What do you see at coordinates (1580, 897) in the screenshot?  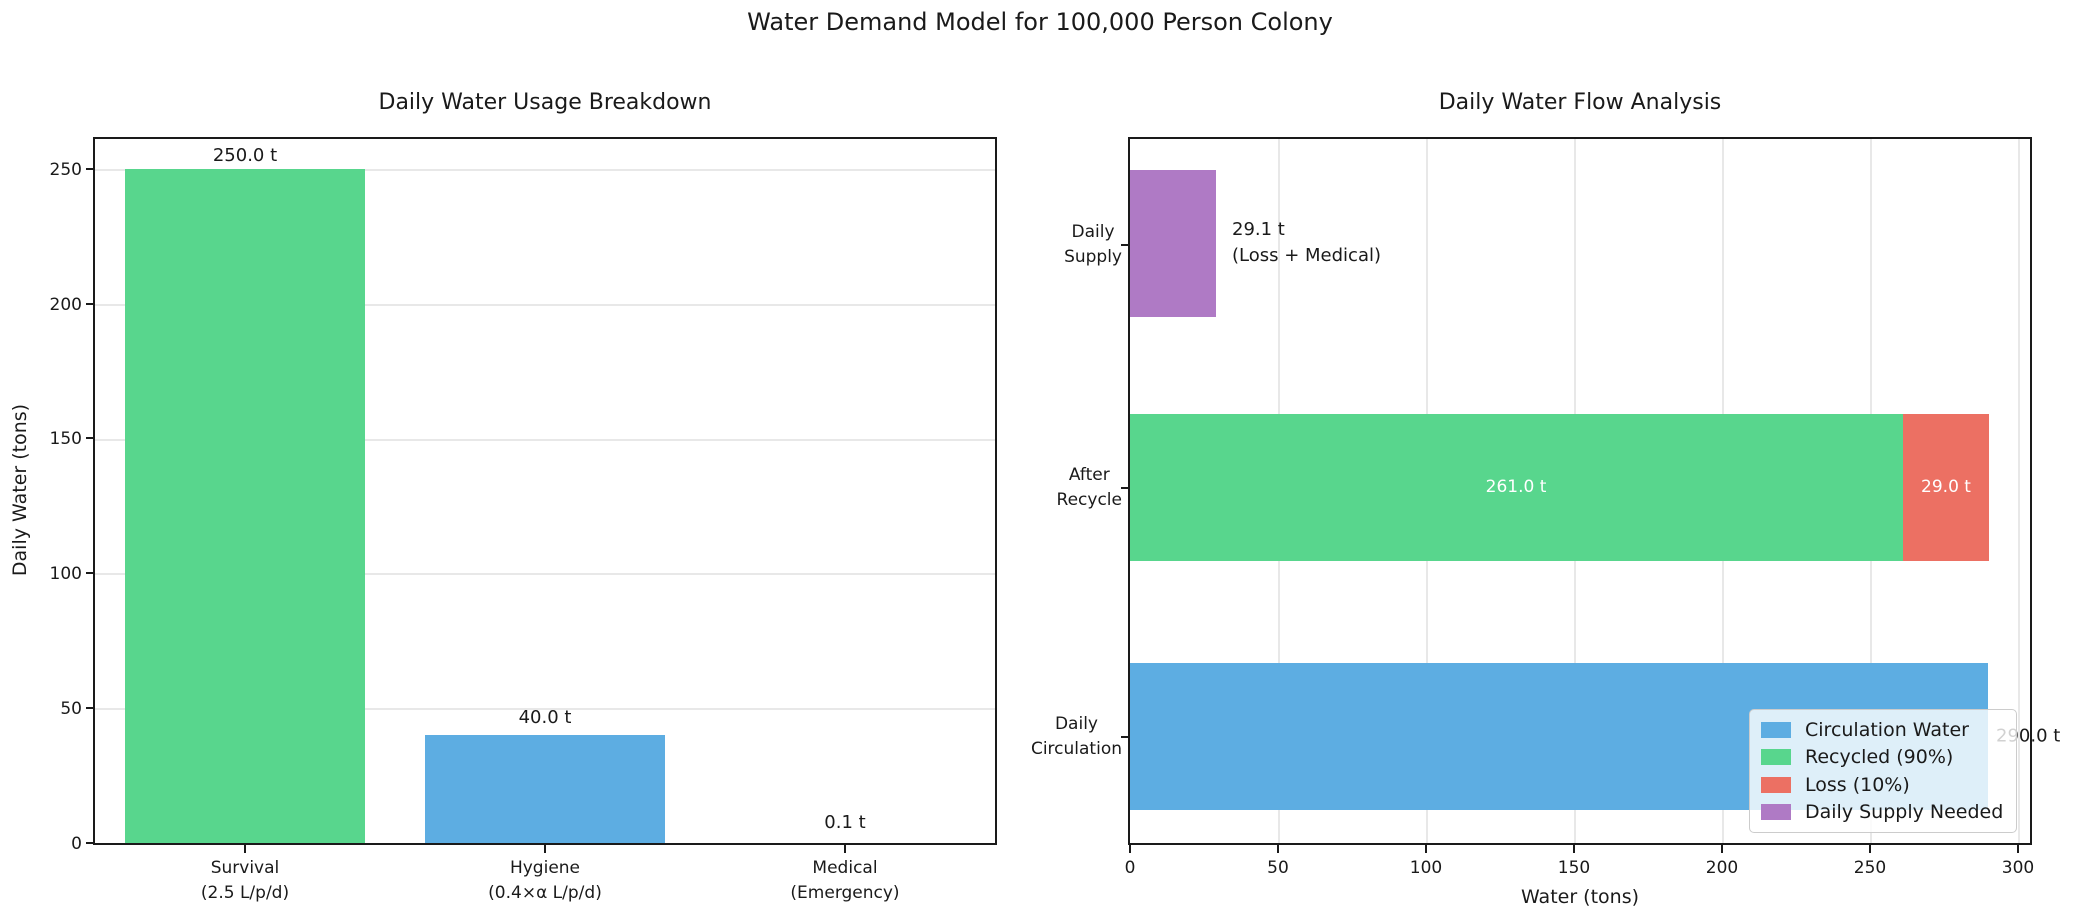 I see `right-x-axis-label: Water (tons)` at bounding box center [1580, 897].